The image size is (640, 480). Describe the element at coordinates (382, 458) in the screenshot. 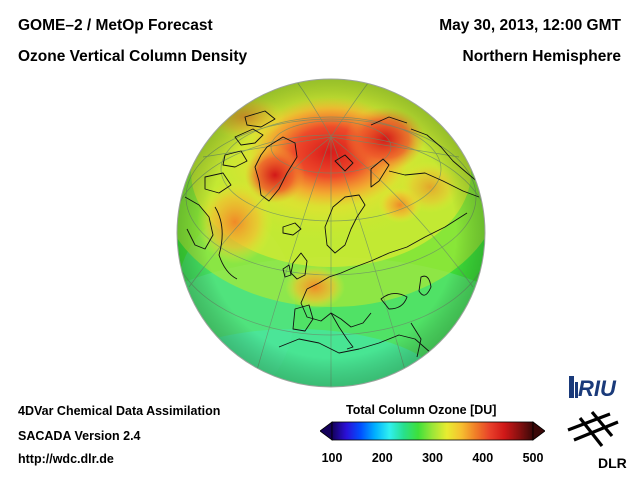

I see `colorbar-tick-label: 200` at that location.